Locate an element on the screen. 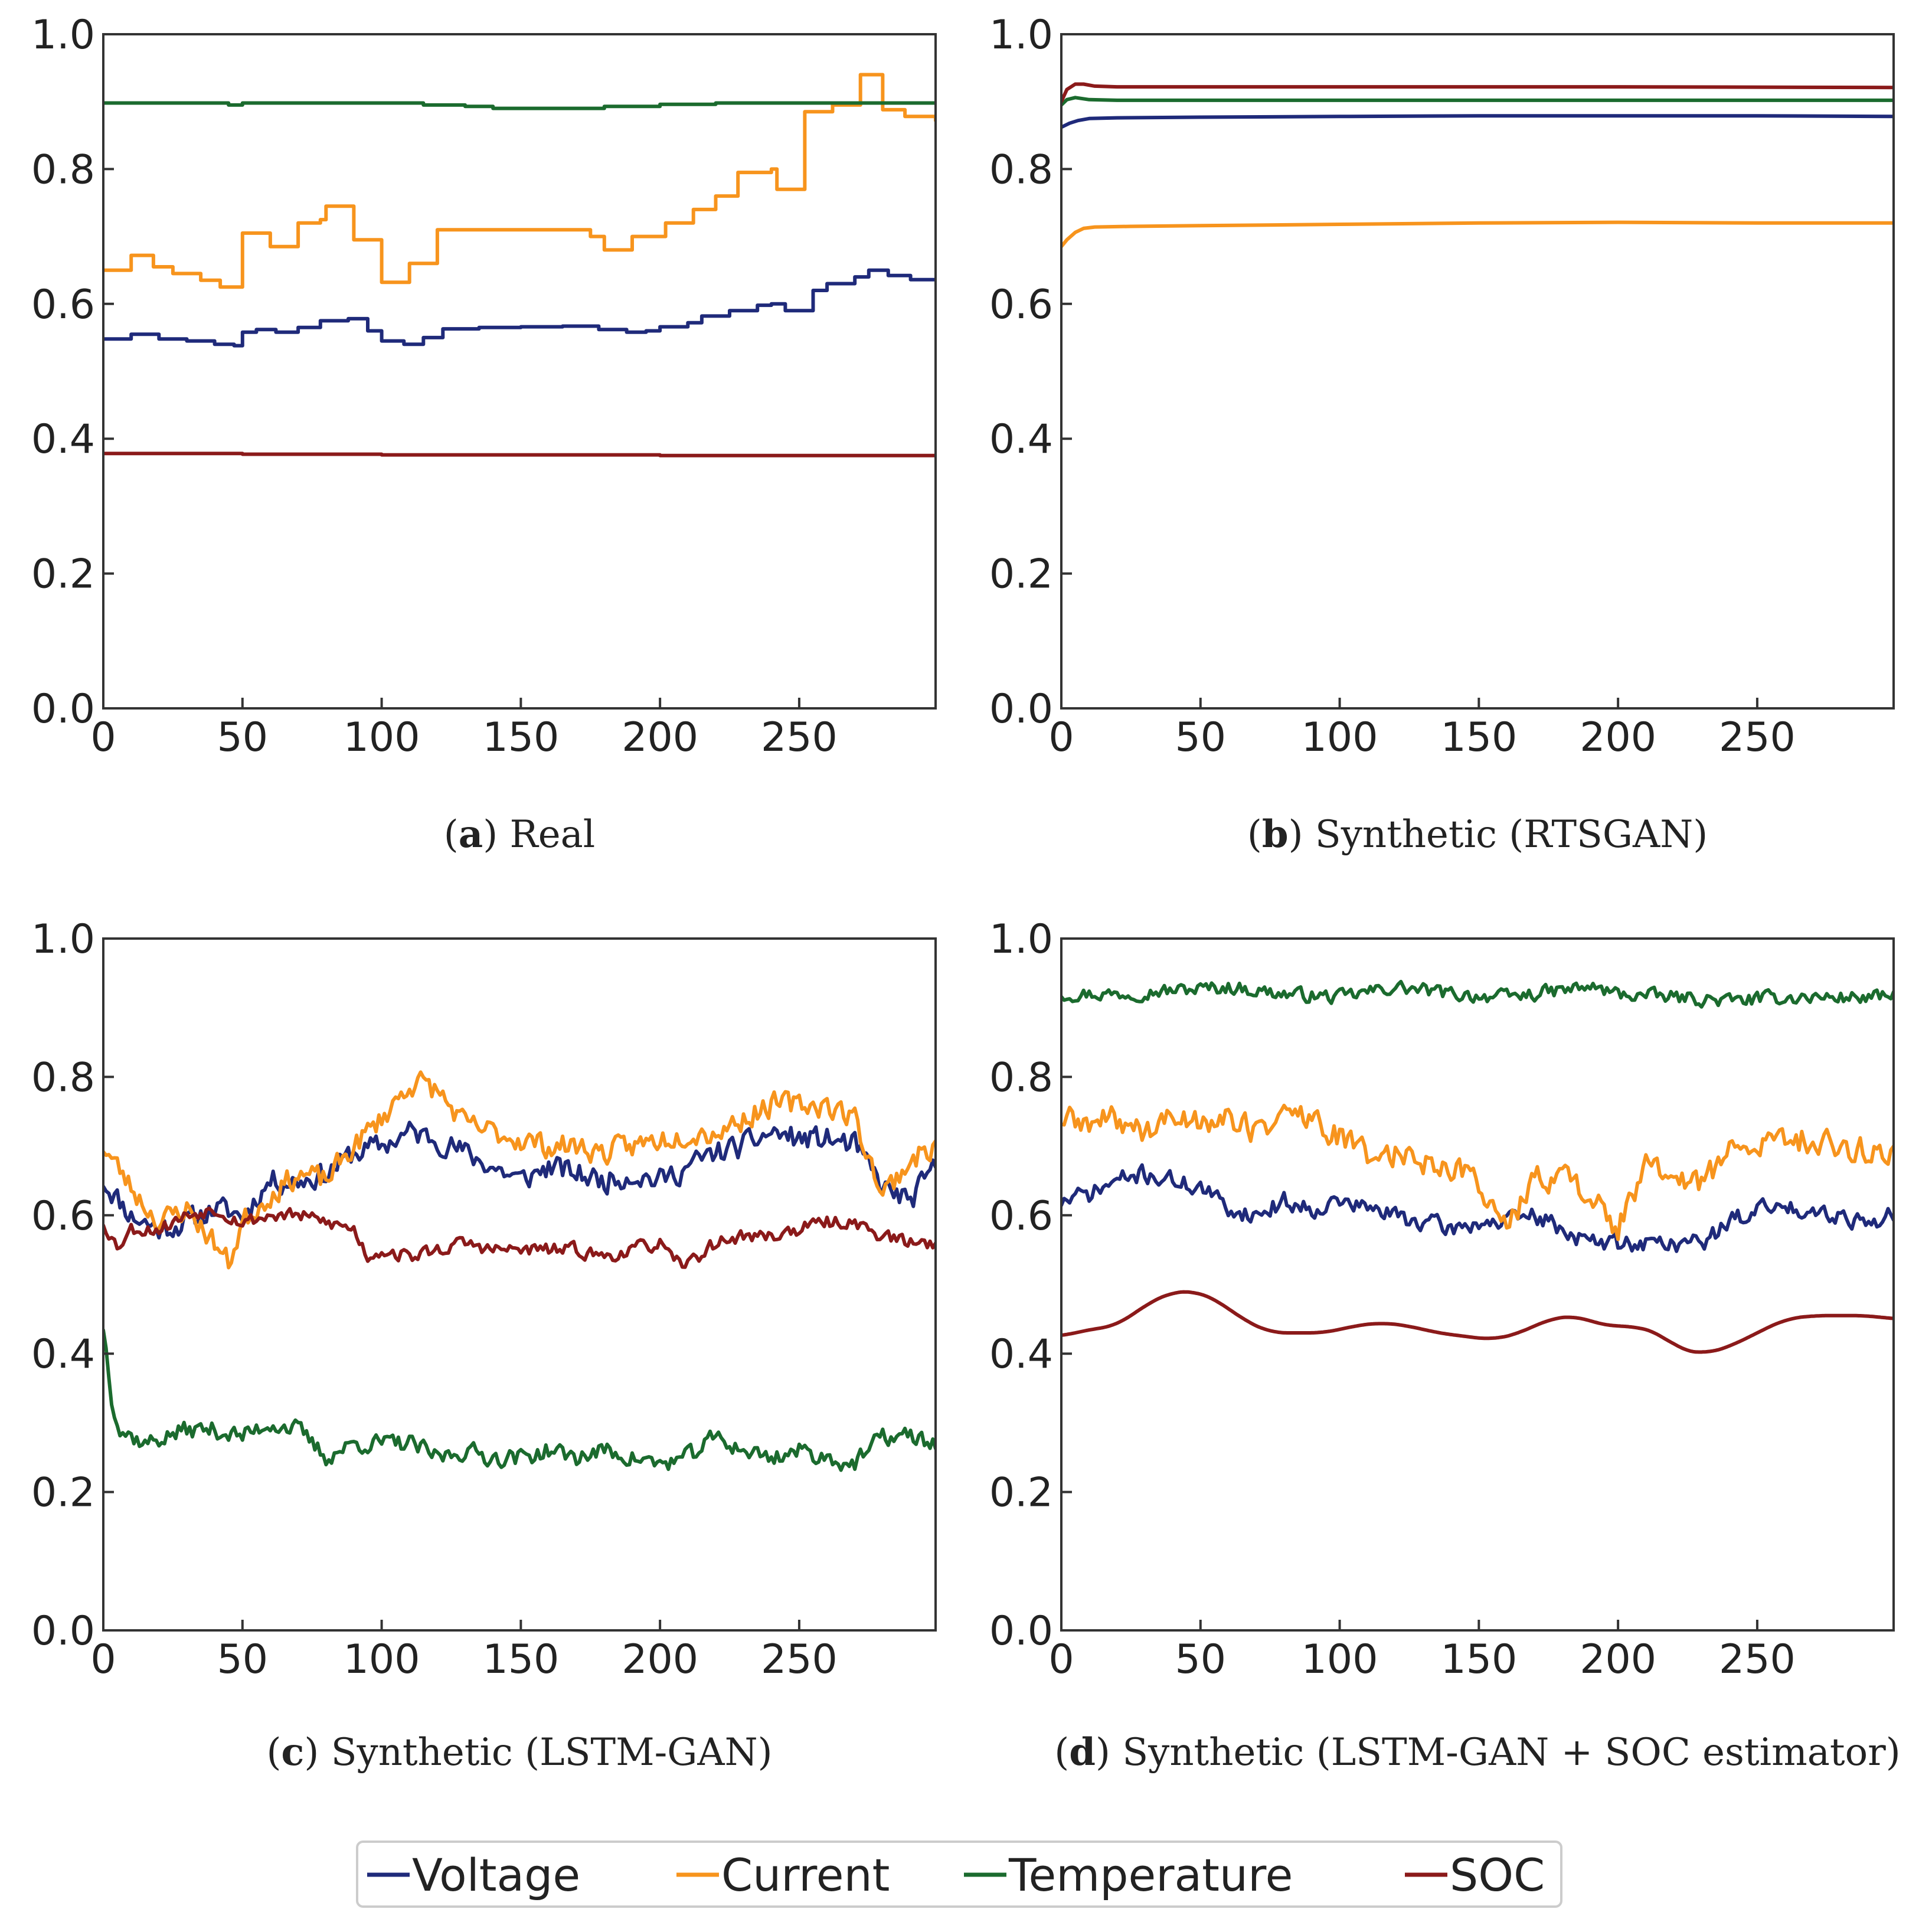  legend-label: Current is located at coordinates (805, 1875).